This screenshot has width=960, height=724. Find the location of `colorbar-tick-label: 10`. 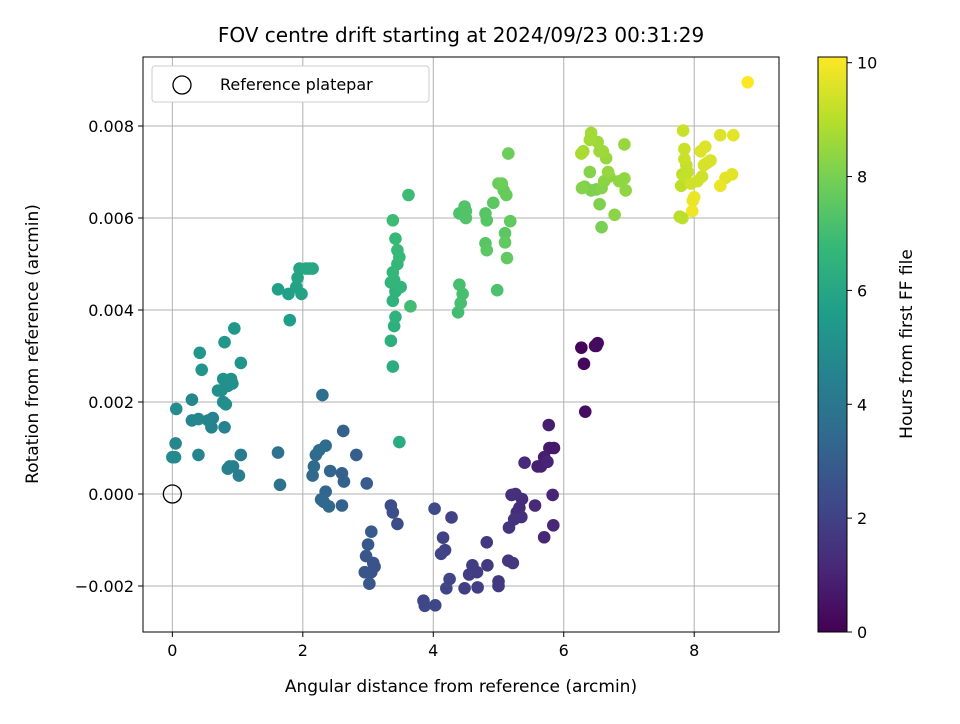

colorbar-tick-label: 10 is located at coordinates (867, 63).